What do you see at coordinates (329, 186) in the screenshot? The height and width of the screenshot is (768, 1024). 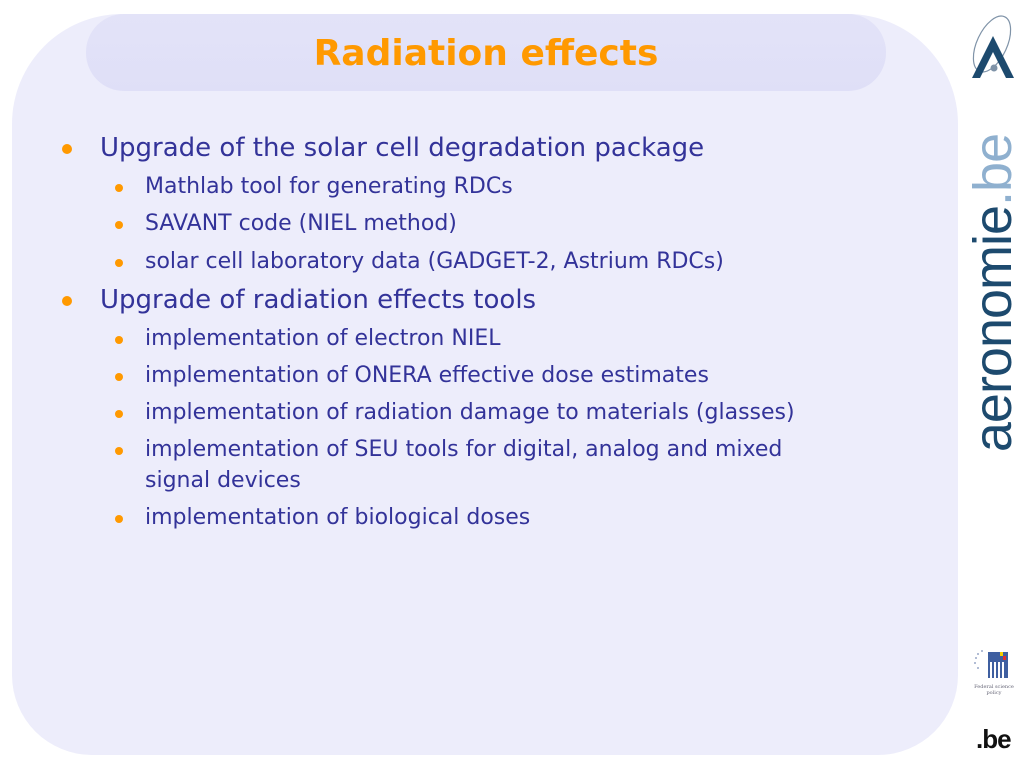 I see `list-item: Mathlab tool for generating RDCs` at bounding box center [329, 186].